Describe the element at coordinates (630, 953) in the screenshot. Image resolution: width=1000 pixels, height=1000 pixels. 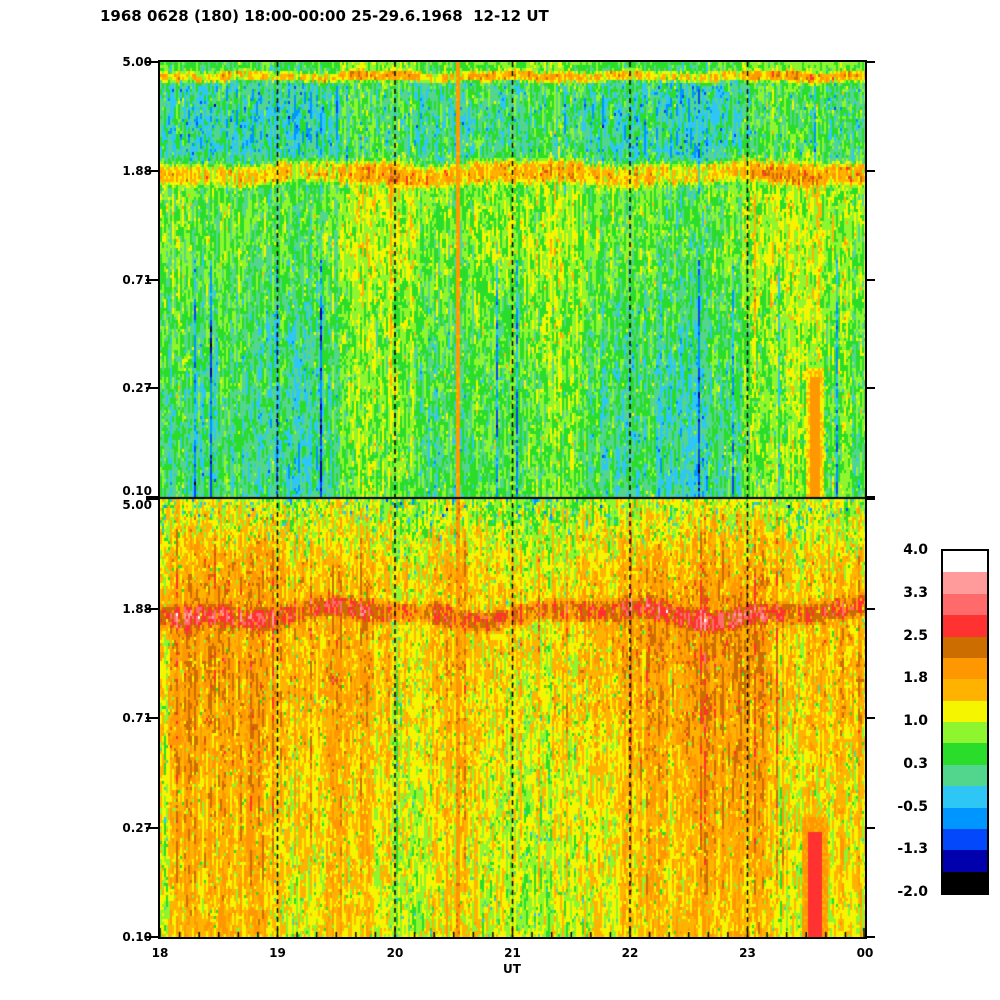
I see `x-tick-label: 22` at that location.